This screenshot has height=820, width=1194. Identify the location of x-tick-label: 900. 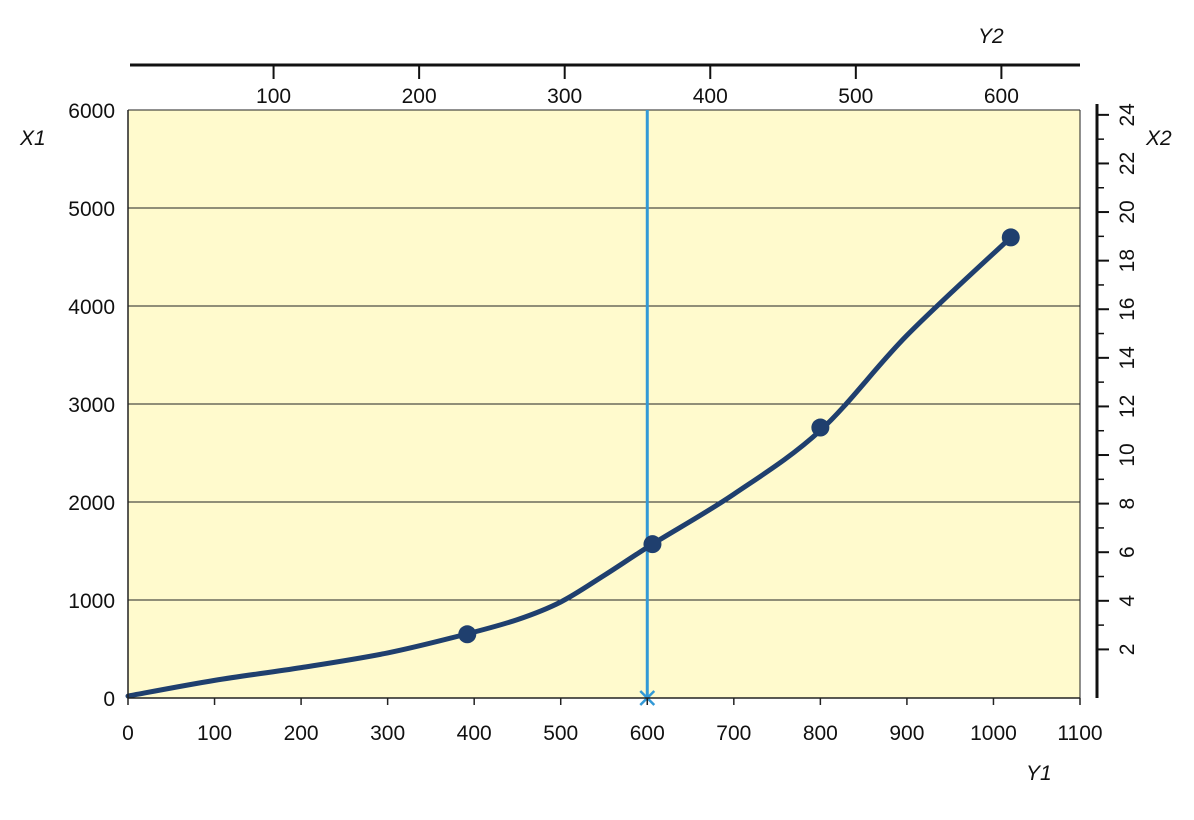
(906, 733).